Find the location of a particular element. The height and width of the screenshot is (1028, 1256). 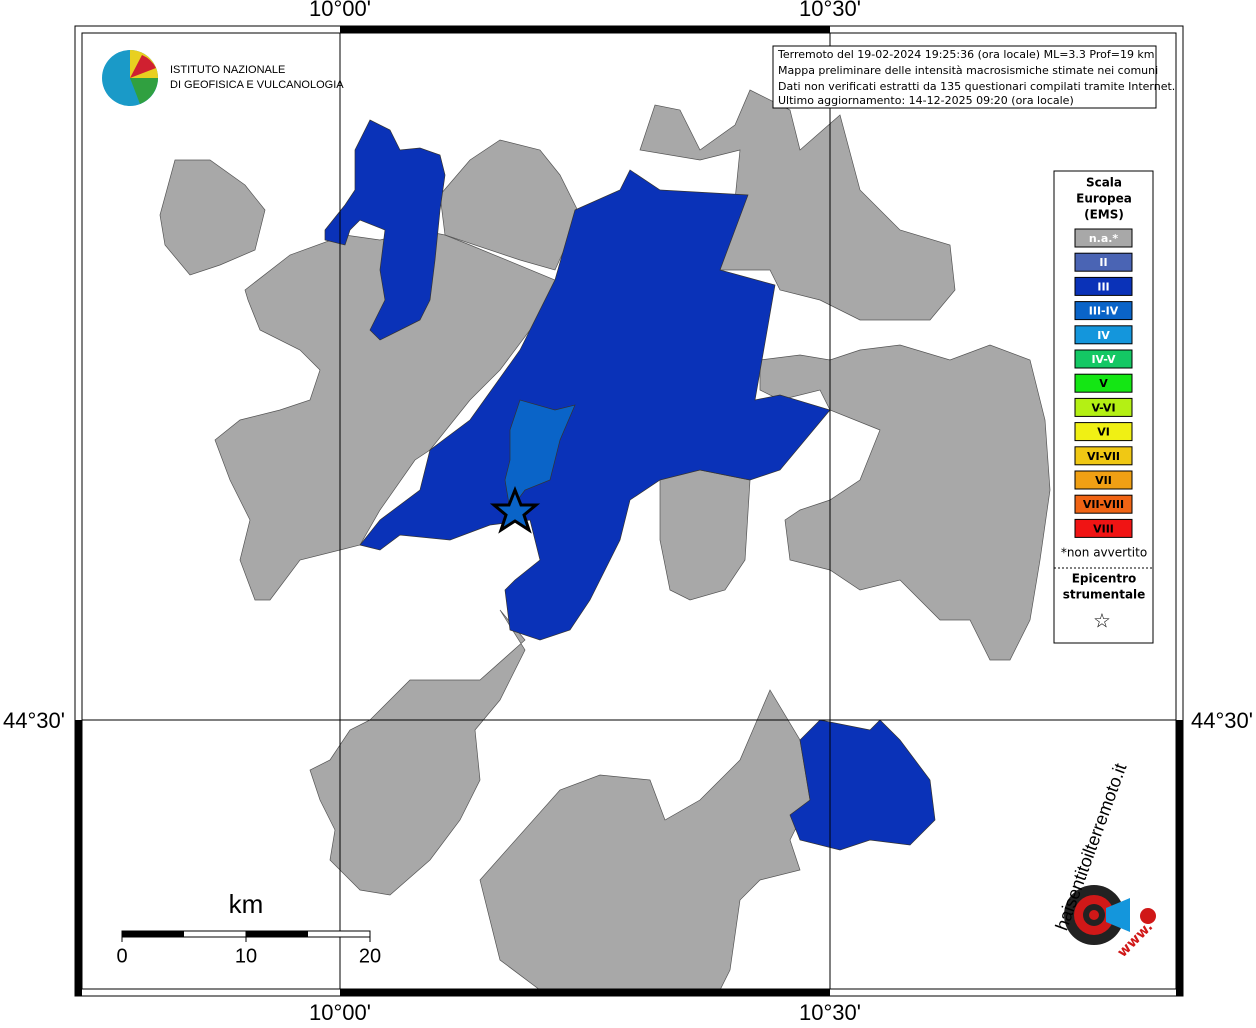

epicenter-star is located at coordinates (515, 509).